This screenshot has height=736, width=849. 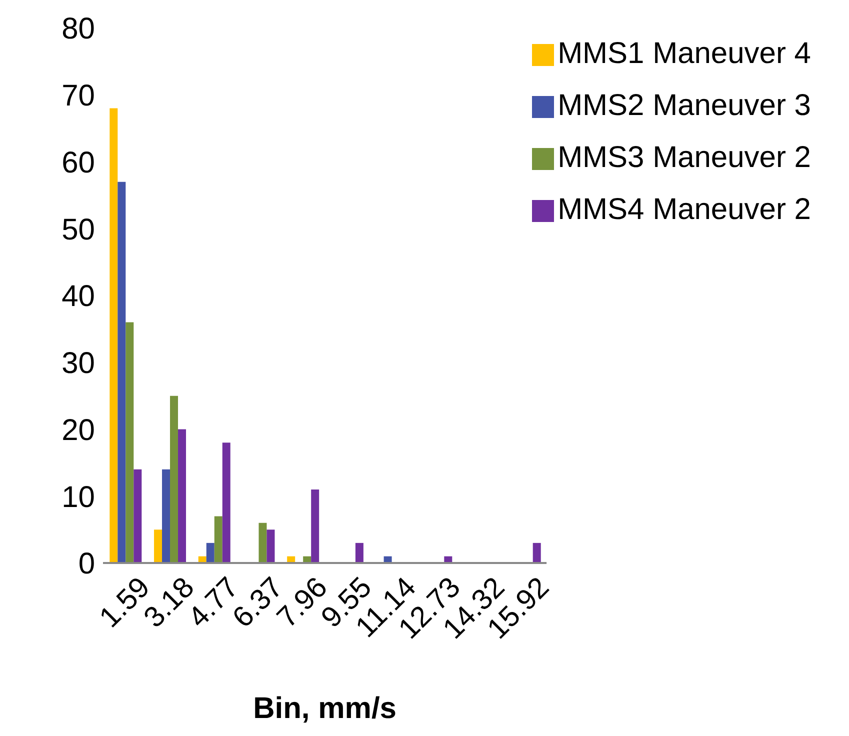 What do you see at coordinates (78, 163) in the screenshot?
I see `y-tick-label: 60` at bounding box center [78, 163].